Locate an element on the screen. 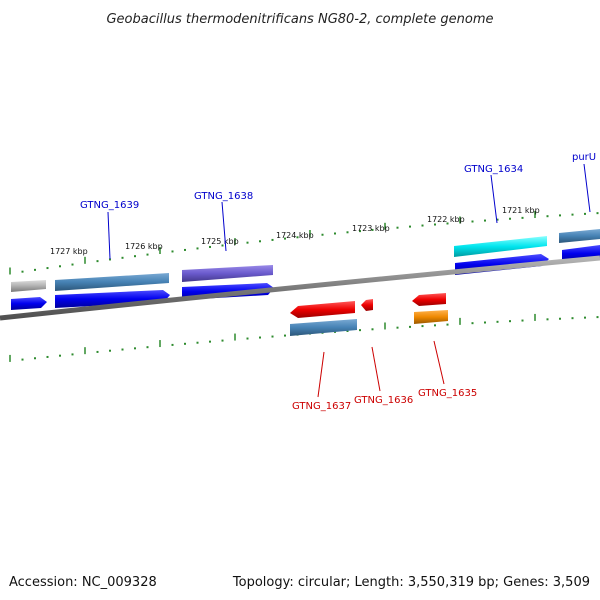 This screenshot has height=600, width=600. ruler-label: 1723 kbp is located at coordinates (371, 228).